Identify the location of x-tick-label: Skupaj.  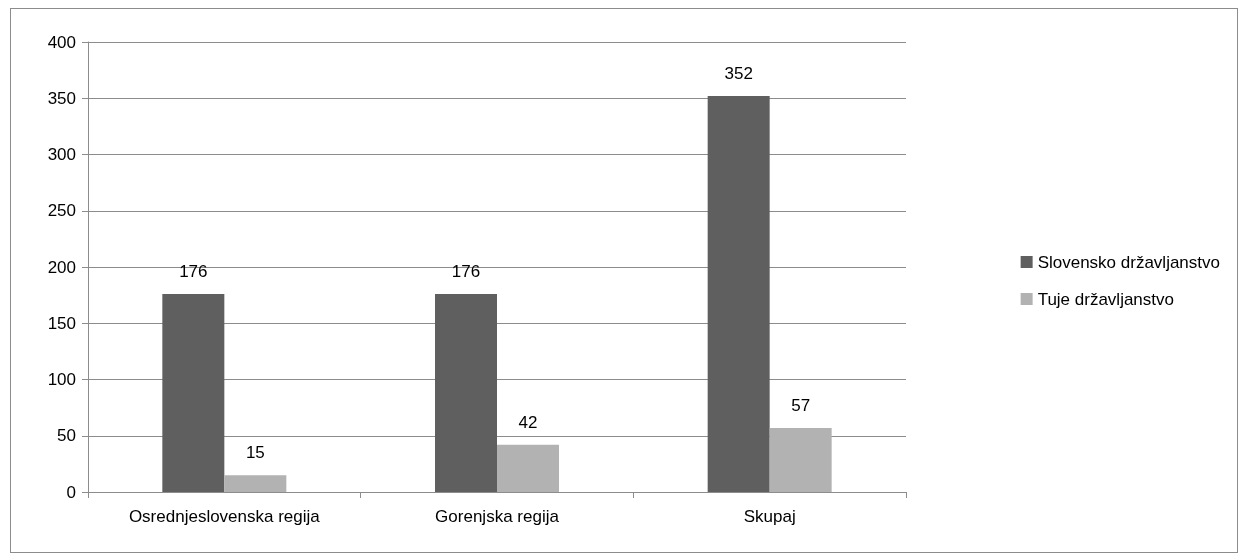
(769, 516).